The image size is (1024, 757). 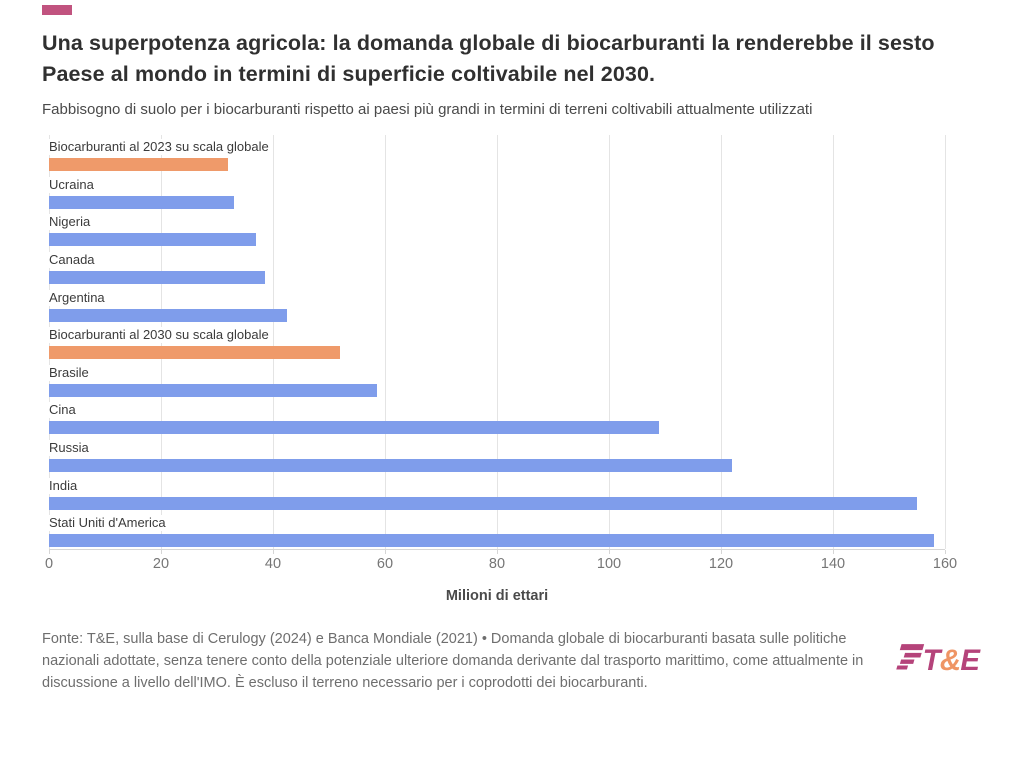 I want to click on bar-row: India, so click(x=497, y=493).